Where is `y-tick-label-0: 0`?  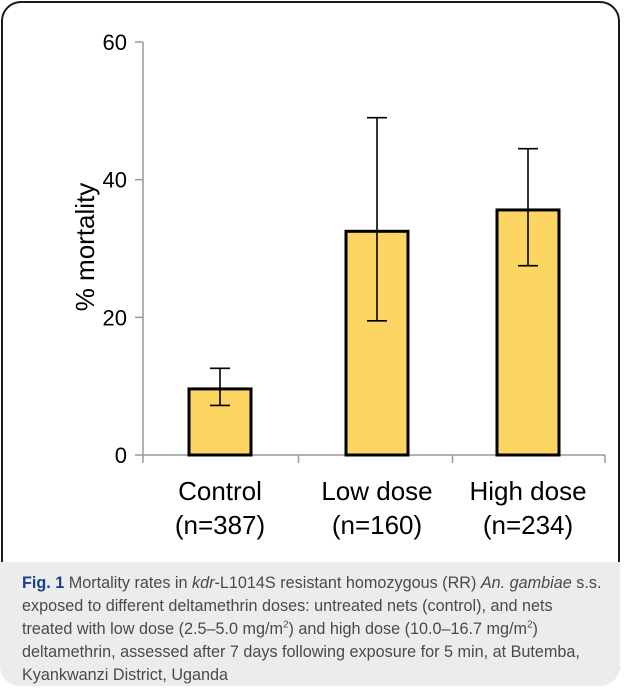 y-tick-label-0: 0 is located at coordinates (121, 455).